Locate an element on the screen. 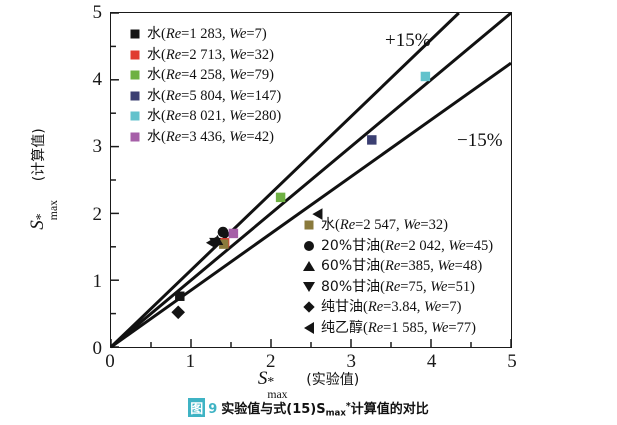 This screenshot has height=425, width=617. legend-item-label: 水(Re=1 283, We=7) is located at coordinates (207, 34).